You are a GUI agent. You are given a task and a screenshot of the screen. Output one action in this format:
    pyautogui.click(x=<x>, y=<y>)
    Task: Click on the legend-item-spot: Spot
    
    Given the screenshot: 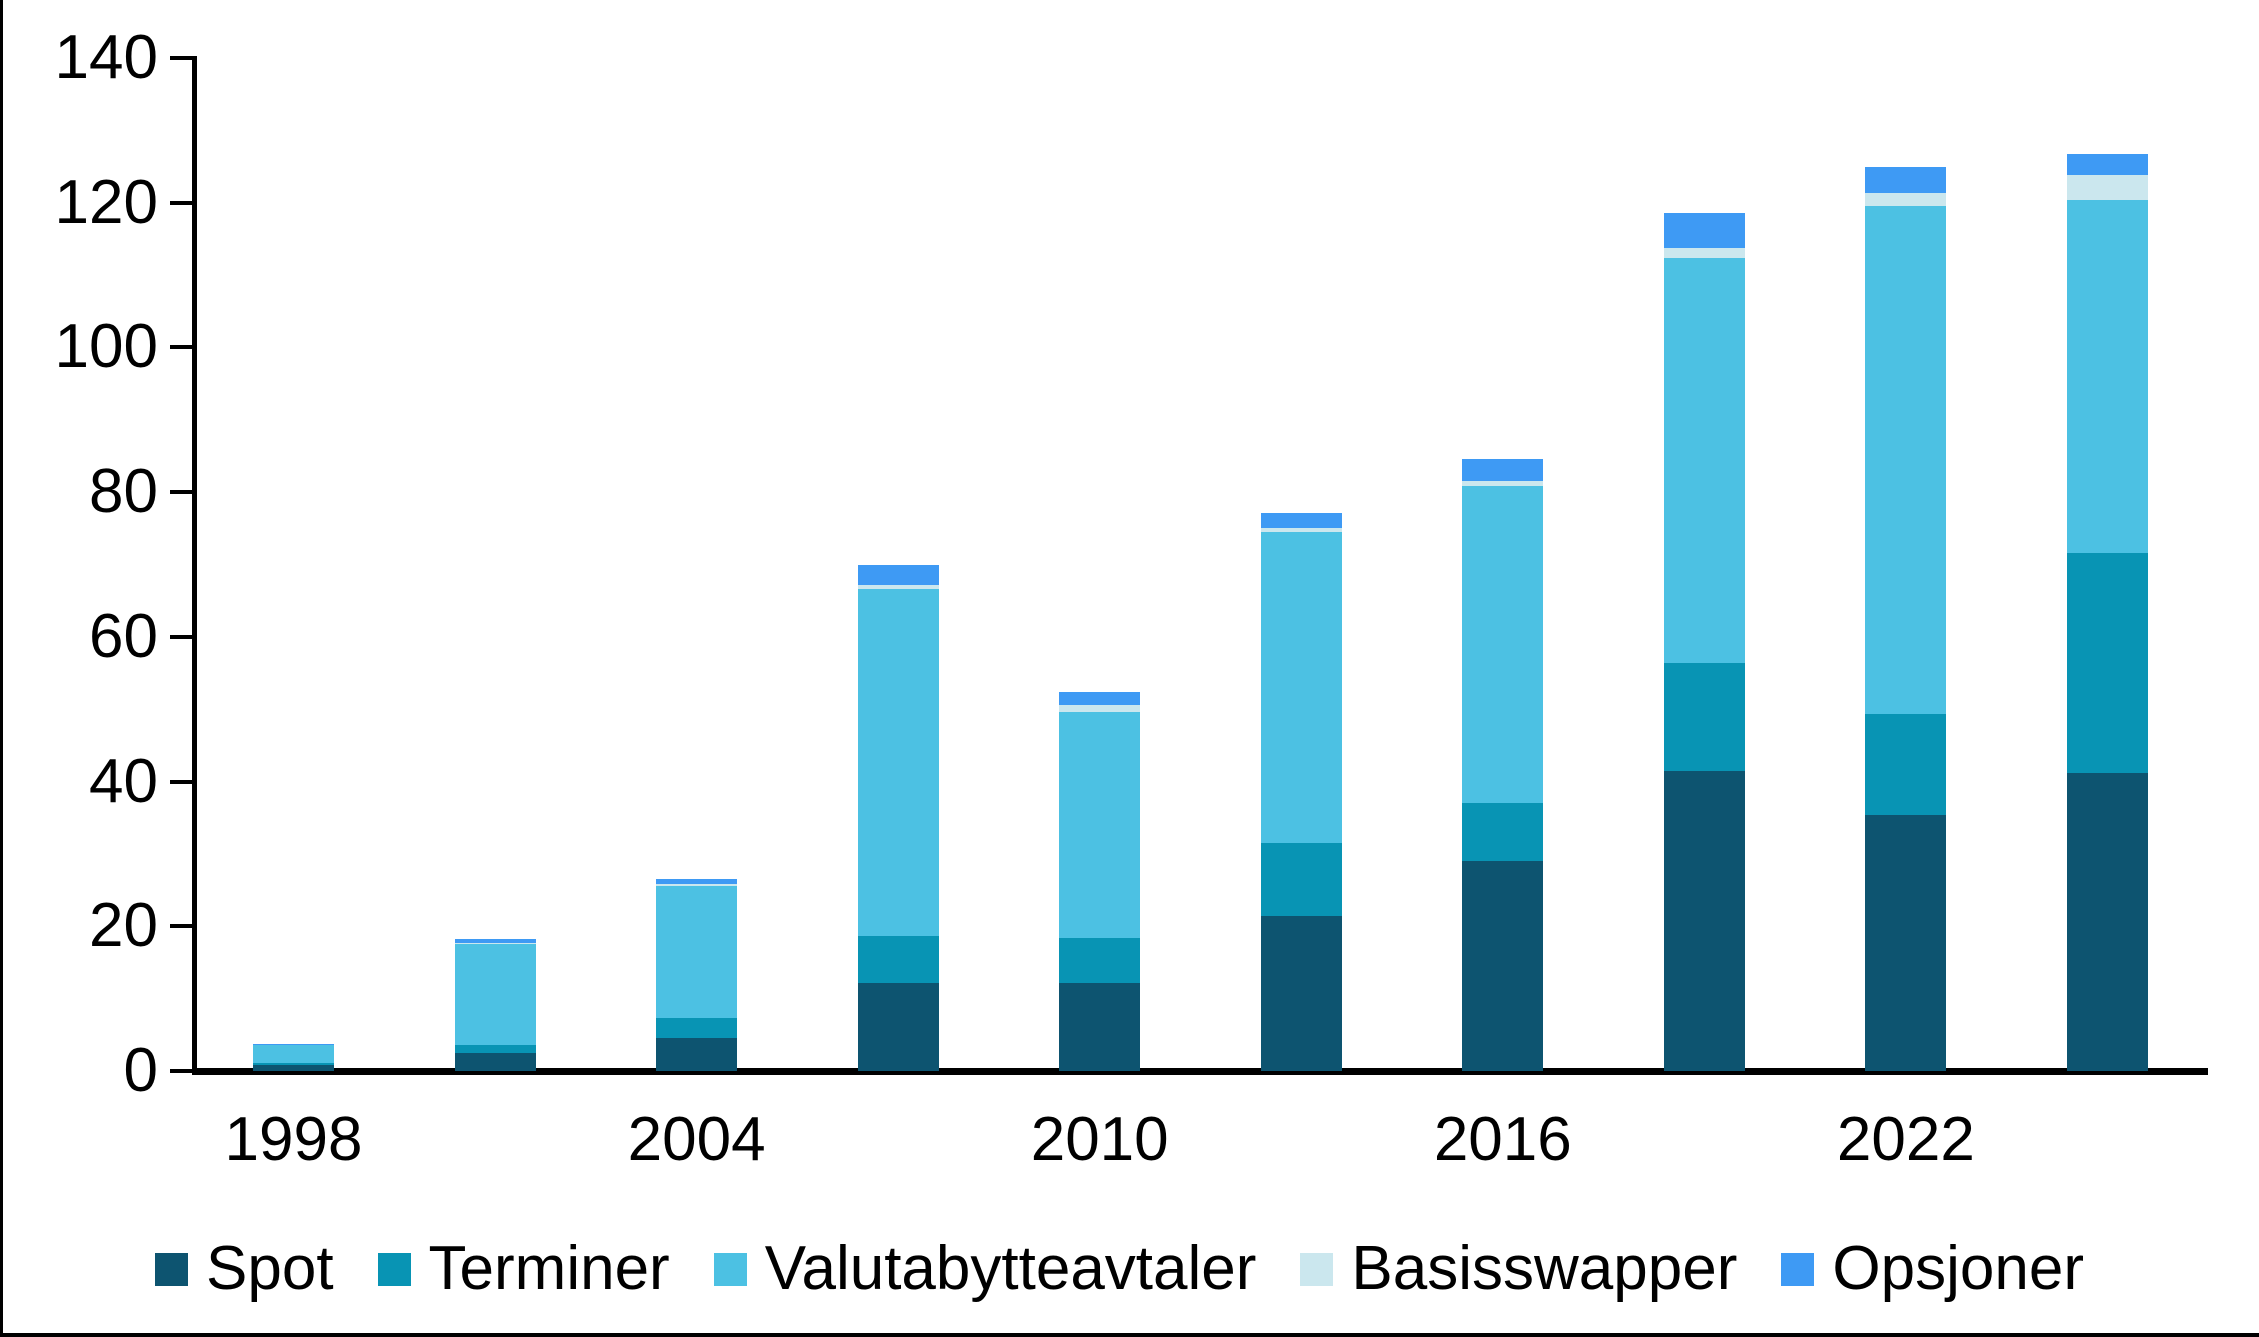 What is the action you would take?
    pyautogui.click(x=244, y=1269)
    